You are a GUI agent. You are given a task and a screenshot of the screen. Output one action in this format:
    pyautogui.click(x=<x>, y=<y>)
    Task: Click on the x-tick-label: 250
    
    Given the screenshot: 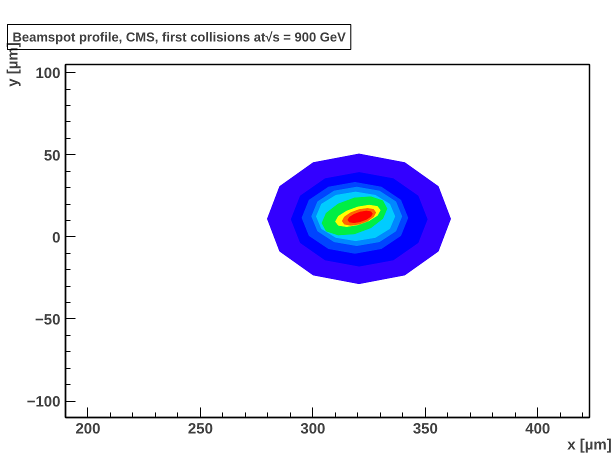 What is the action you would take?
    pyautogui.click(x=200, y=429)
    